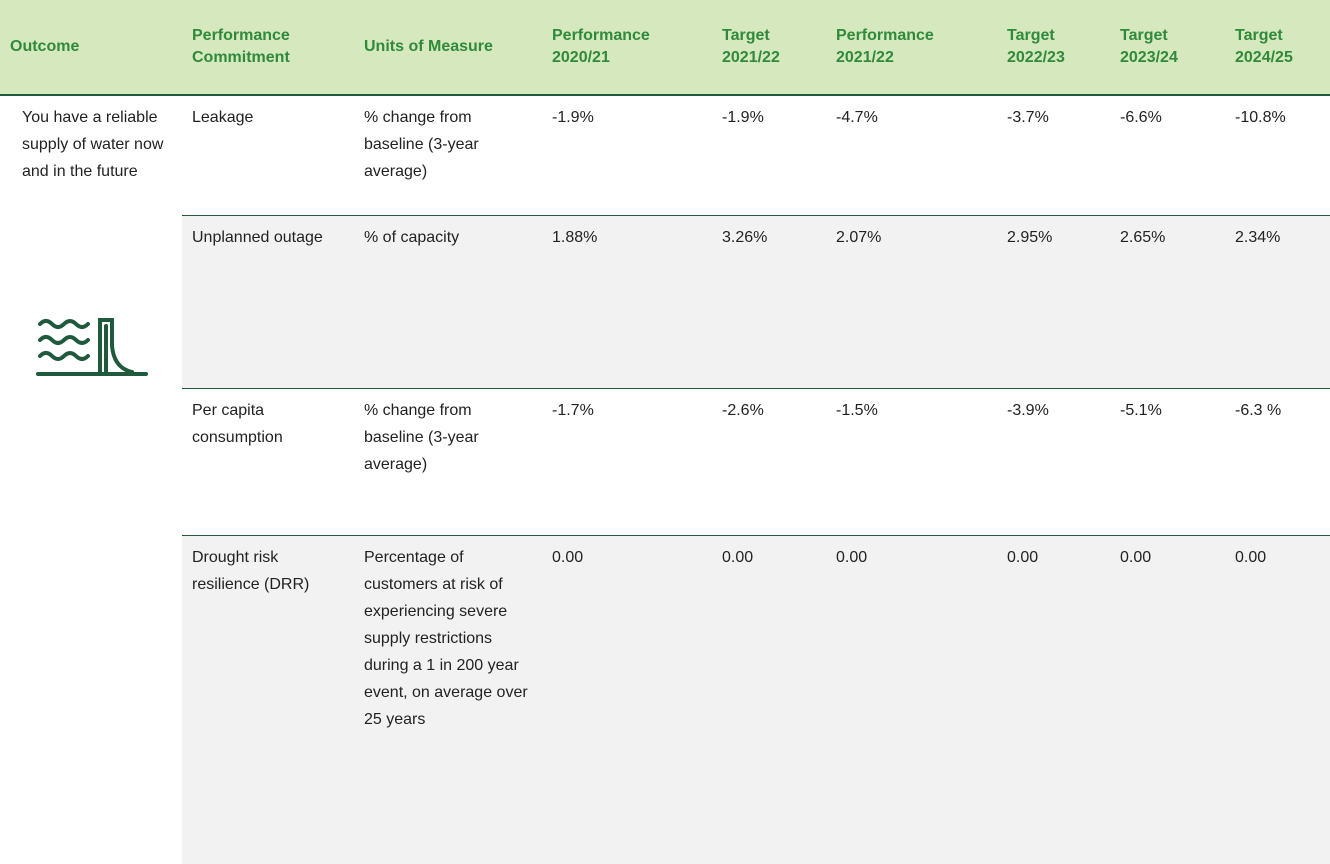  I want to click on table-cell: 2.07%, so click(911, 301).